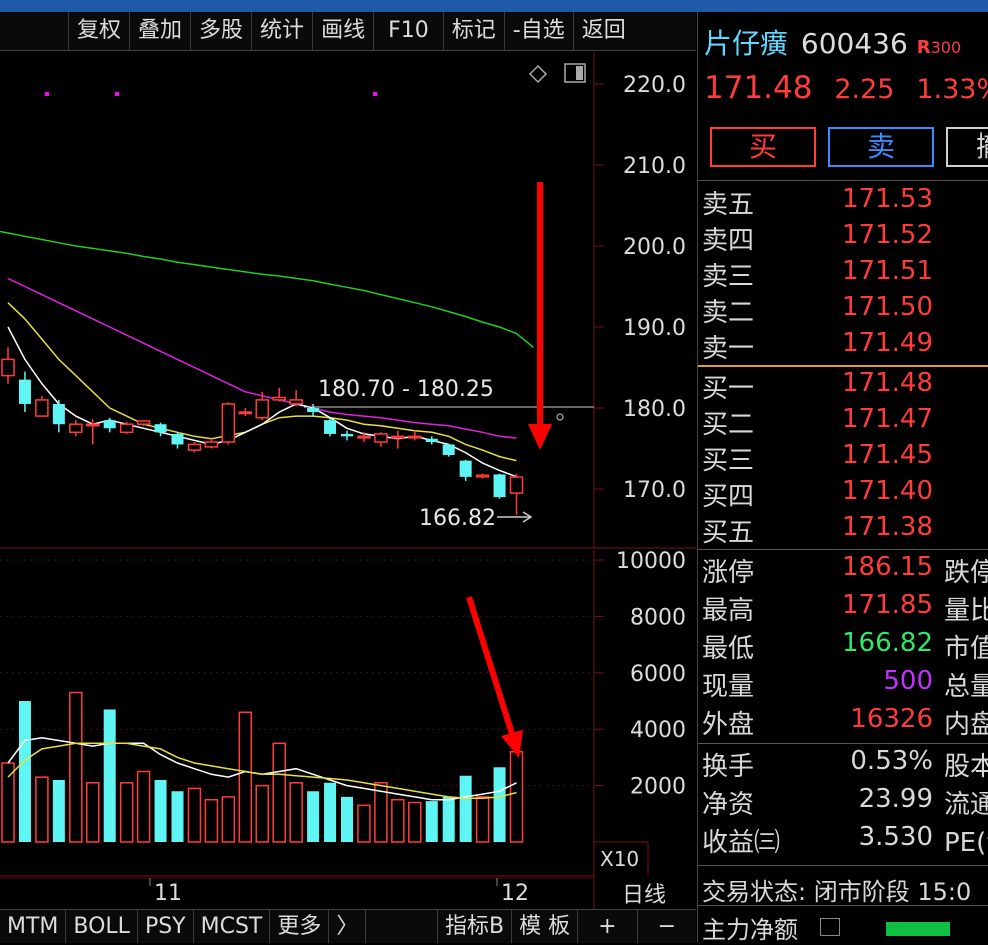 The image size is (988, 945). I want to click on toolbar-button-multi-stock: 多股, so click(220, 31).